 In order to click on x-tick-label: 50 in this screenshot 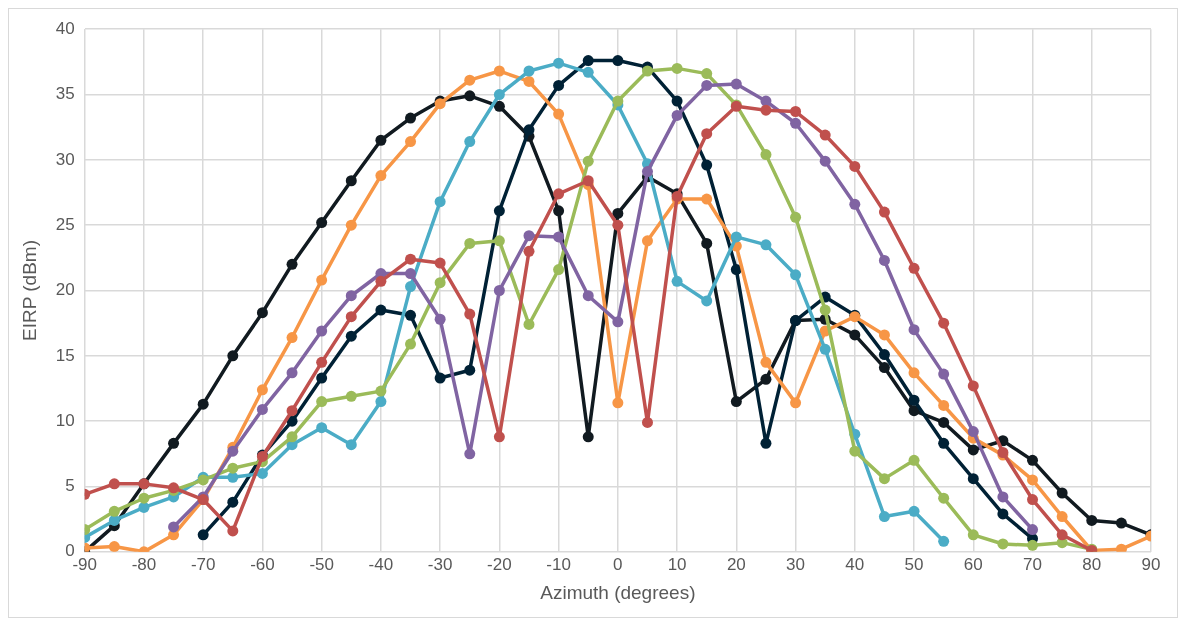, I will do `click(914, 564)`.